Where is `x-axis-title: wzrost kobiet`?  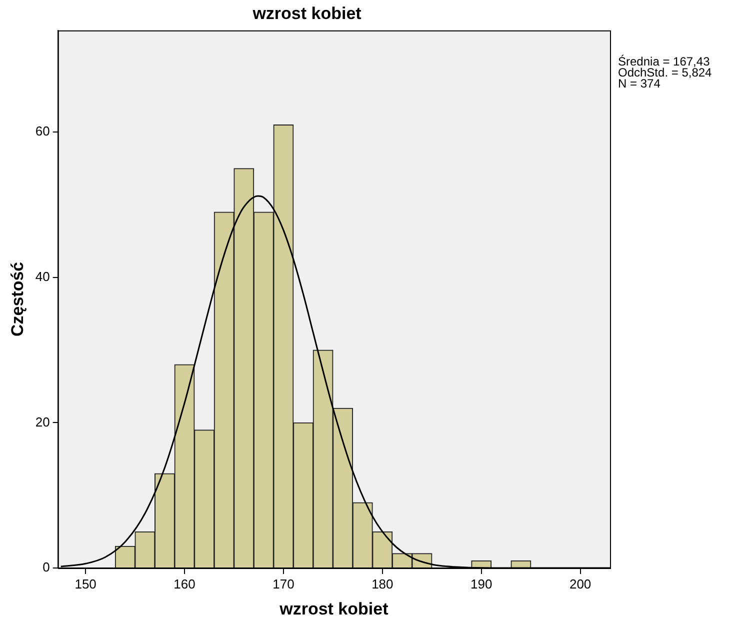 x-axis-title: wzrost kobiet is located at coordinates (333, 608).